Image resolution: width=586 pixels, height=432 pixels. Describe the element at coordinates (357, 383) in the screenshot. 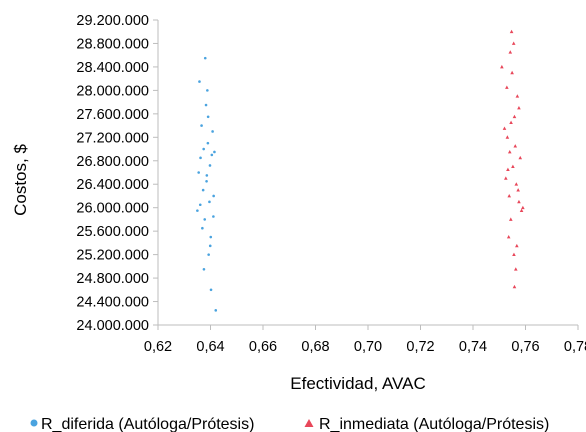

I see `x-axis-title: Efectividad, AVAC` at that location.